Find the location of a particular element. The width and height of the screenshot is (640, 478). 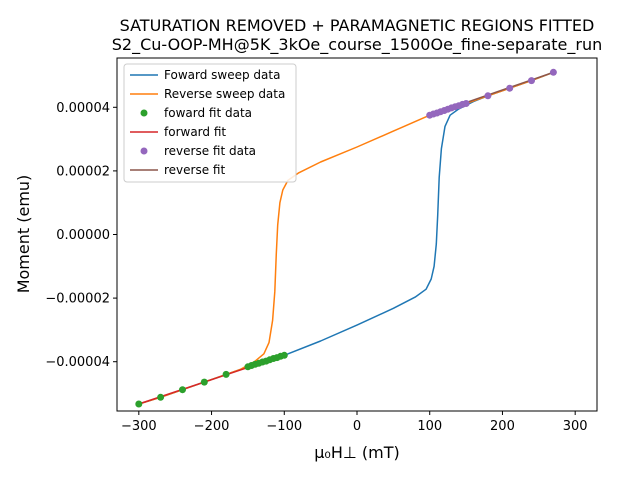

legend-box is located at coordinates (210, 123).